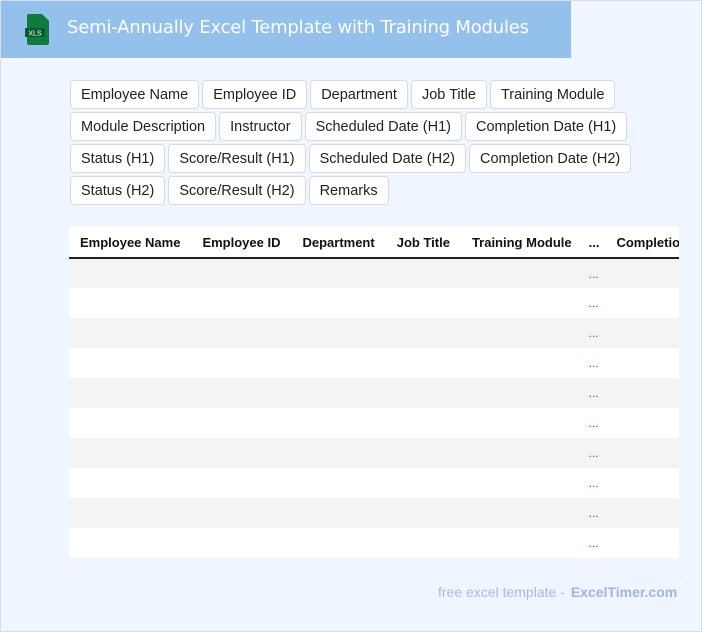  Describe the element at coordinates (546, 126) in the screenshot. I see `field-tag: Completion Date (H1)` at that location.